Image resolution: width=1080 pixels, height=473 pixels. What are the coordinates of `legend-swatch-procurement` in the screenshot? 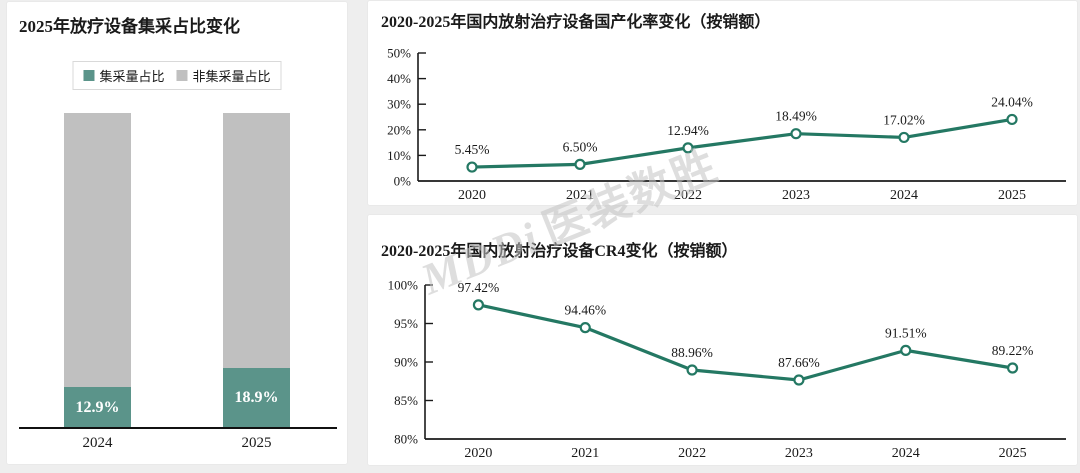 It's located at (89, 75).